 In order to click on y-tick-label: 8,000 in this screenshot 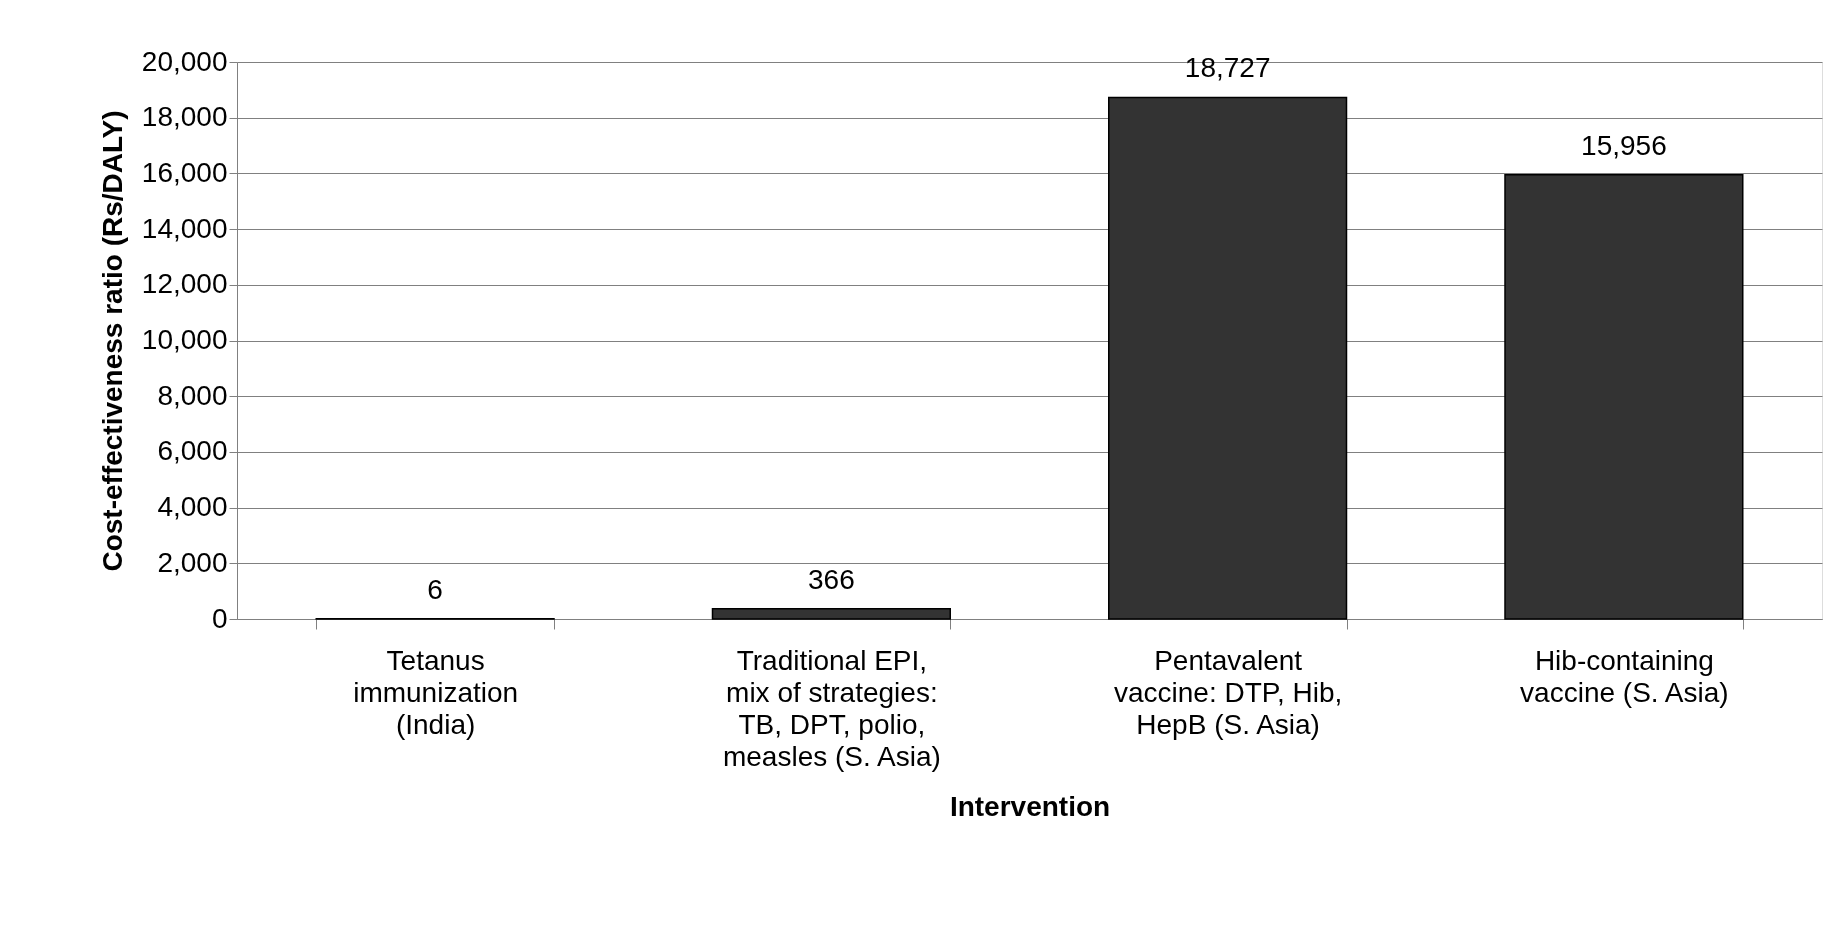, I will do `click(192, 395)`.